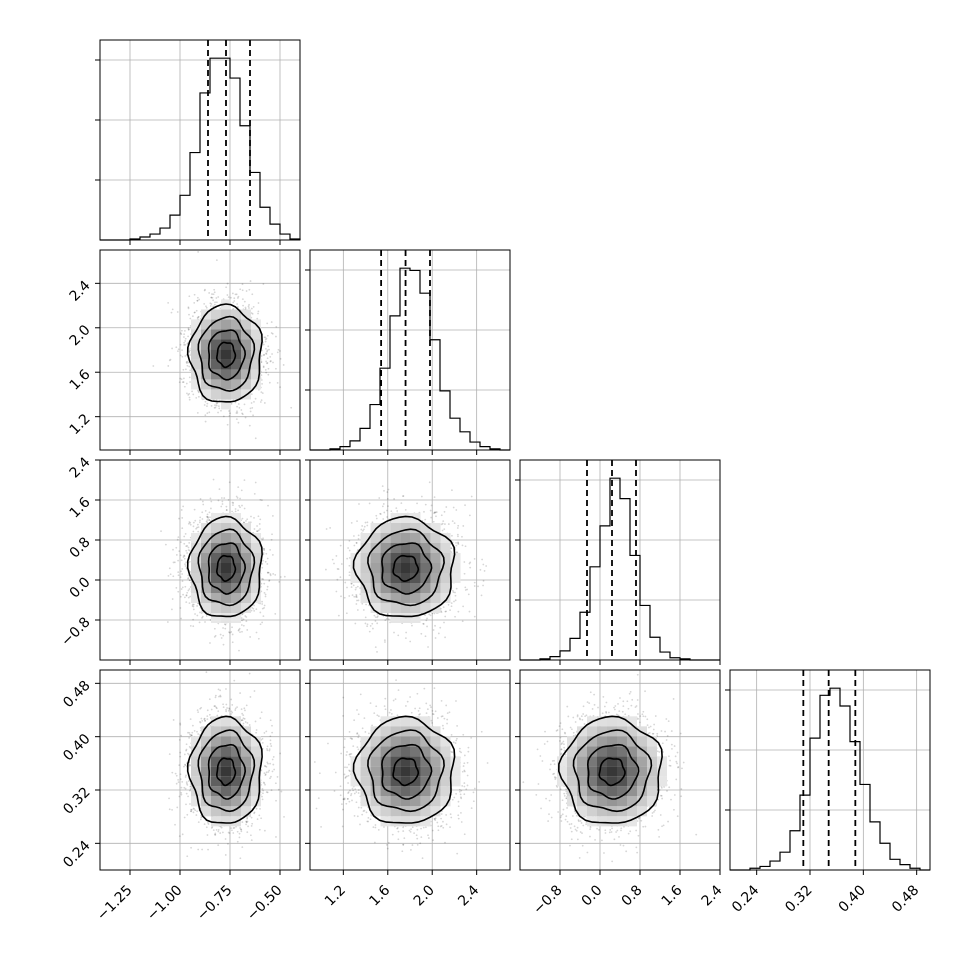  What do you see at coordinates (226, 771) in the screenshot?
I see `density-cells` at bounding box center [226, 771].